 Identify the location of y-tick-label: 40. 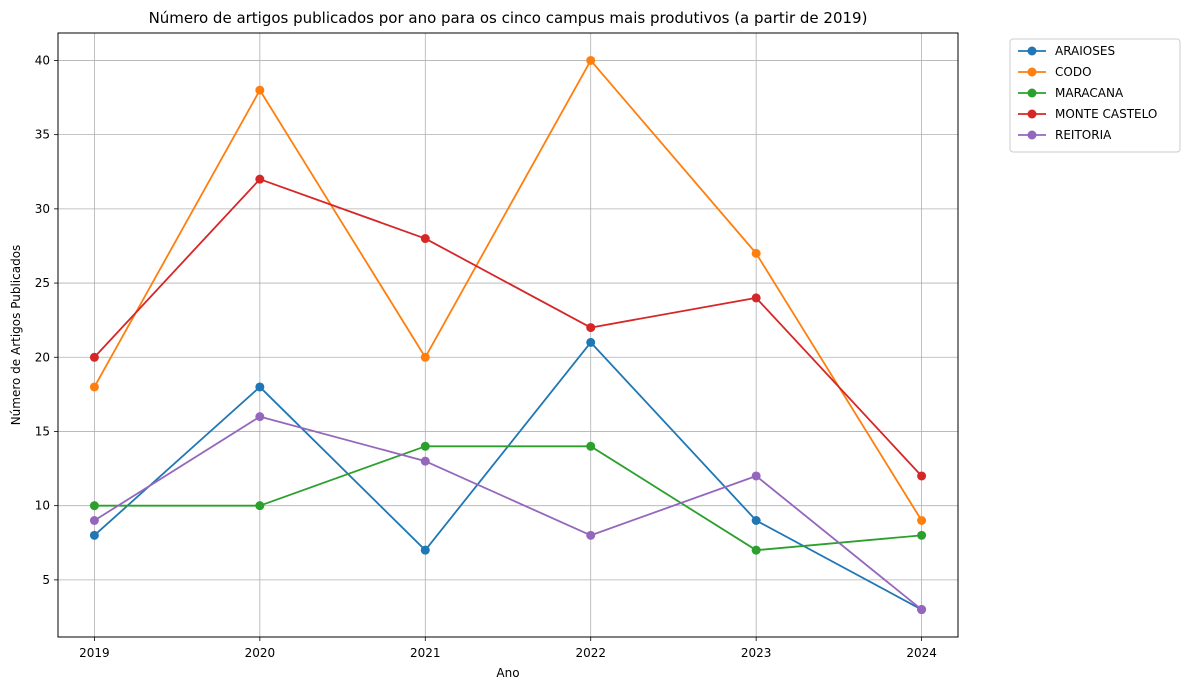
(42, 60).